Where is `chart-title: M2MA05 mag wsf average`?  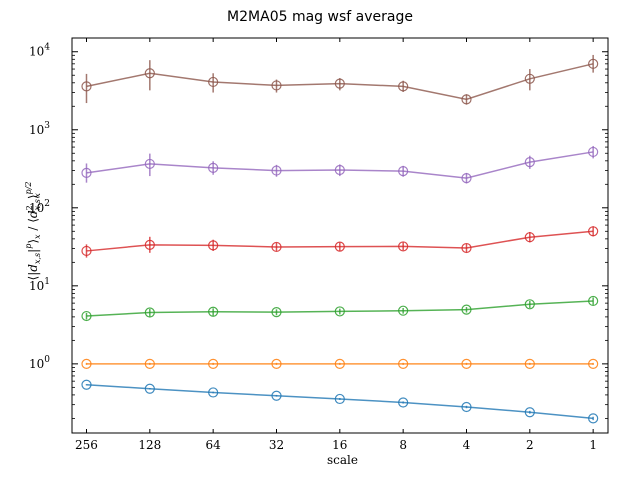
chart-title: M2MA05 mag wsf average is located at coordinates (320, 17).